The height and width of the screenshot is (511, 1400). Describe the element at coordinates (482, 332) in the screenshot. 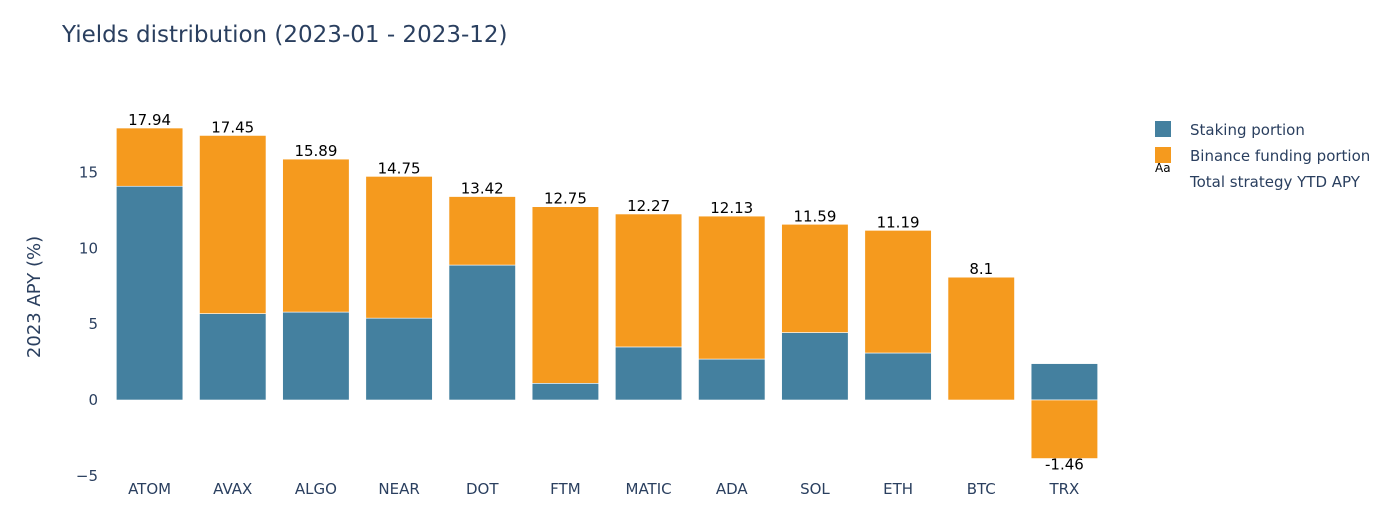

I see `bar-staking-dot` at that location.